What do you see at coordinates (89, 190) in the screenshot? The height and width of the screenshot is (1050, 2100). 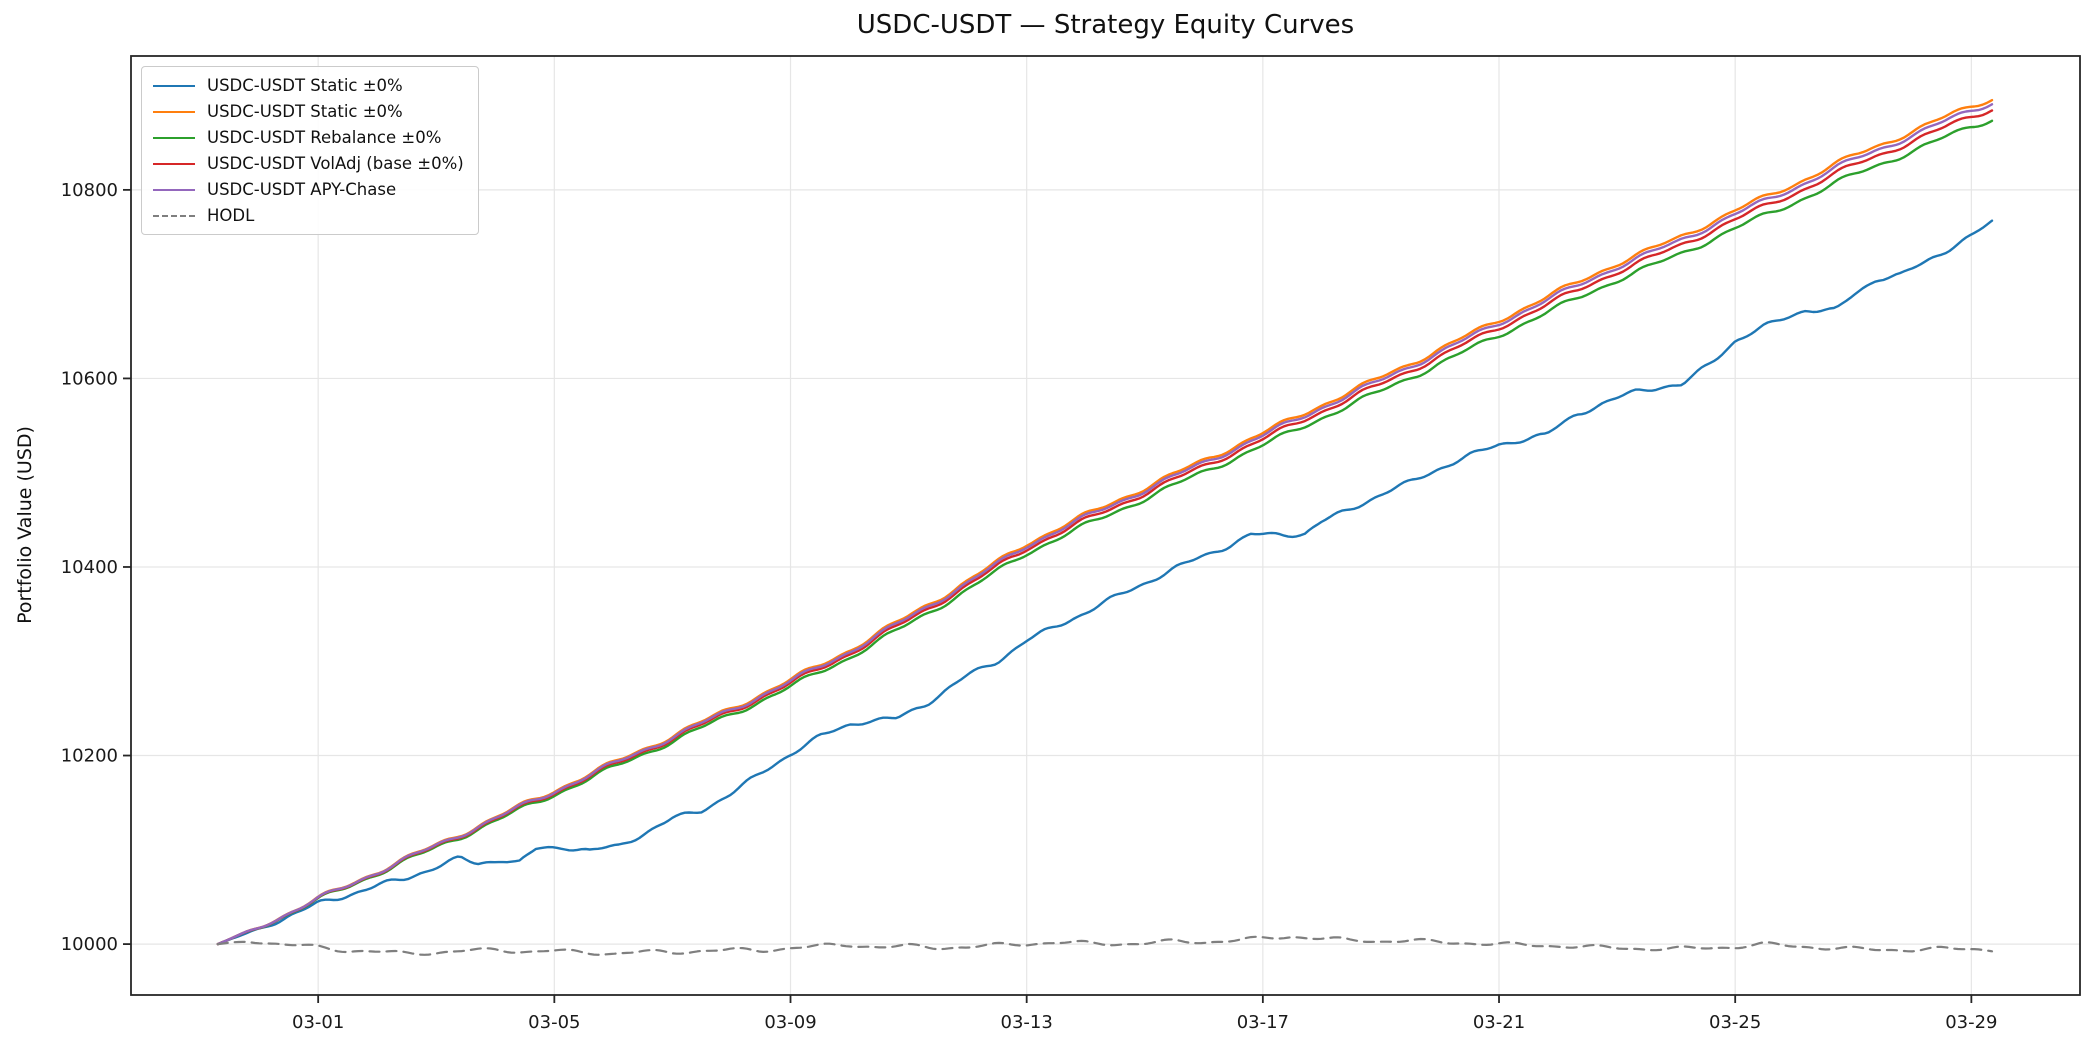 I see `y-tick-label: 10800` at bounding box center [89, 190].